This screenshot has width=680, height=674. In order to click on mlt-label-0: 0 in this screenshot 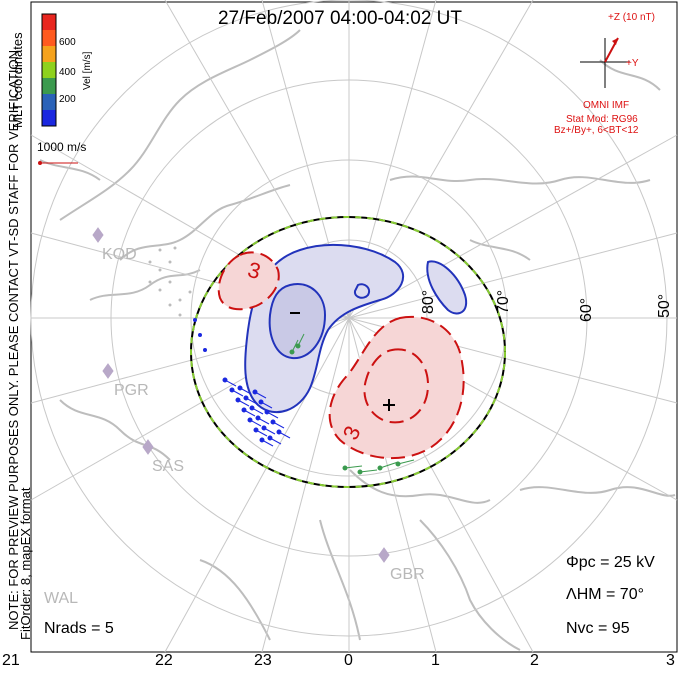, I will do `click(348, 660)`.